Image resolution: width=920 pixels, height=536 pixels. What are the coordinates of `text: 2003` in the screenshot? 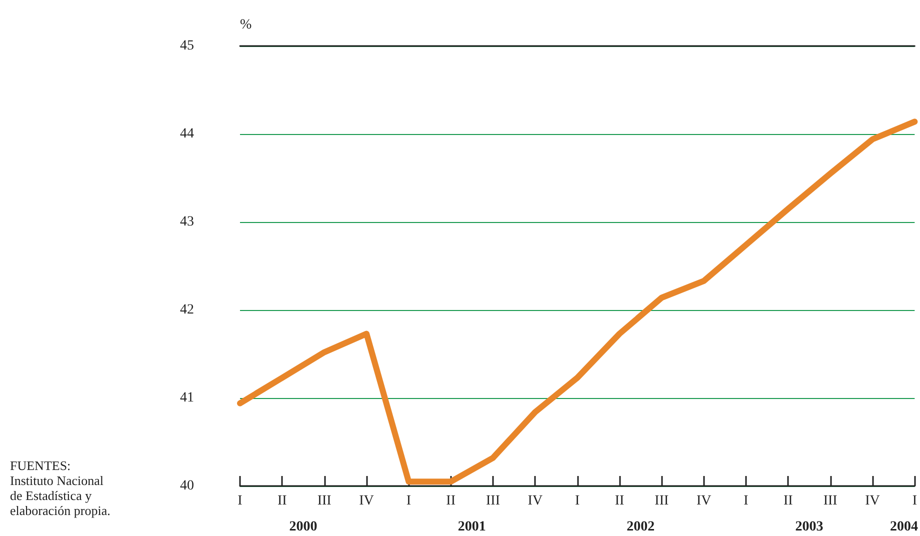 It's located at (809, 527).